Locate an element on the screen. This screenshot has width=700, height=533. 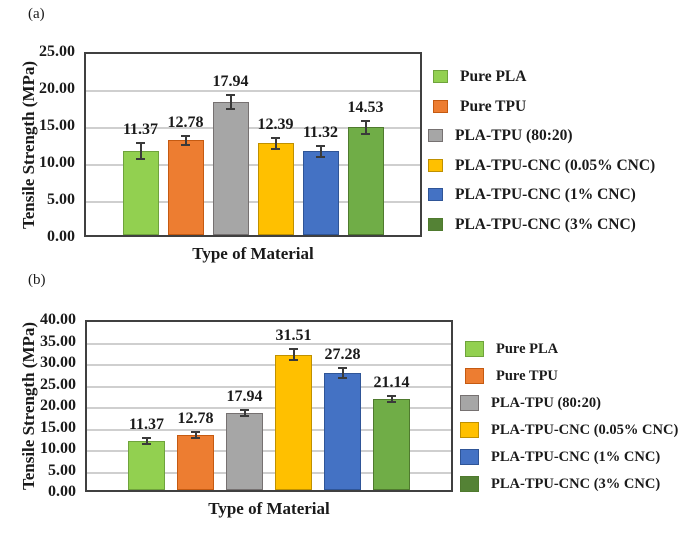
bar-group-pla-tpu-cnc-3-cnc: 14.53 is located at coordinates (365, 144).